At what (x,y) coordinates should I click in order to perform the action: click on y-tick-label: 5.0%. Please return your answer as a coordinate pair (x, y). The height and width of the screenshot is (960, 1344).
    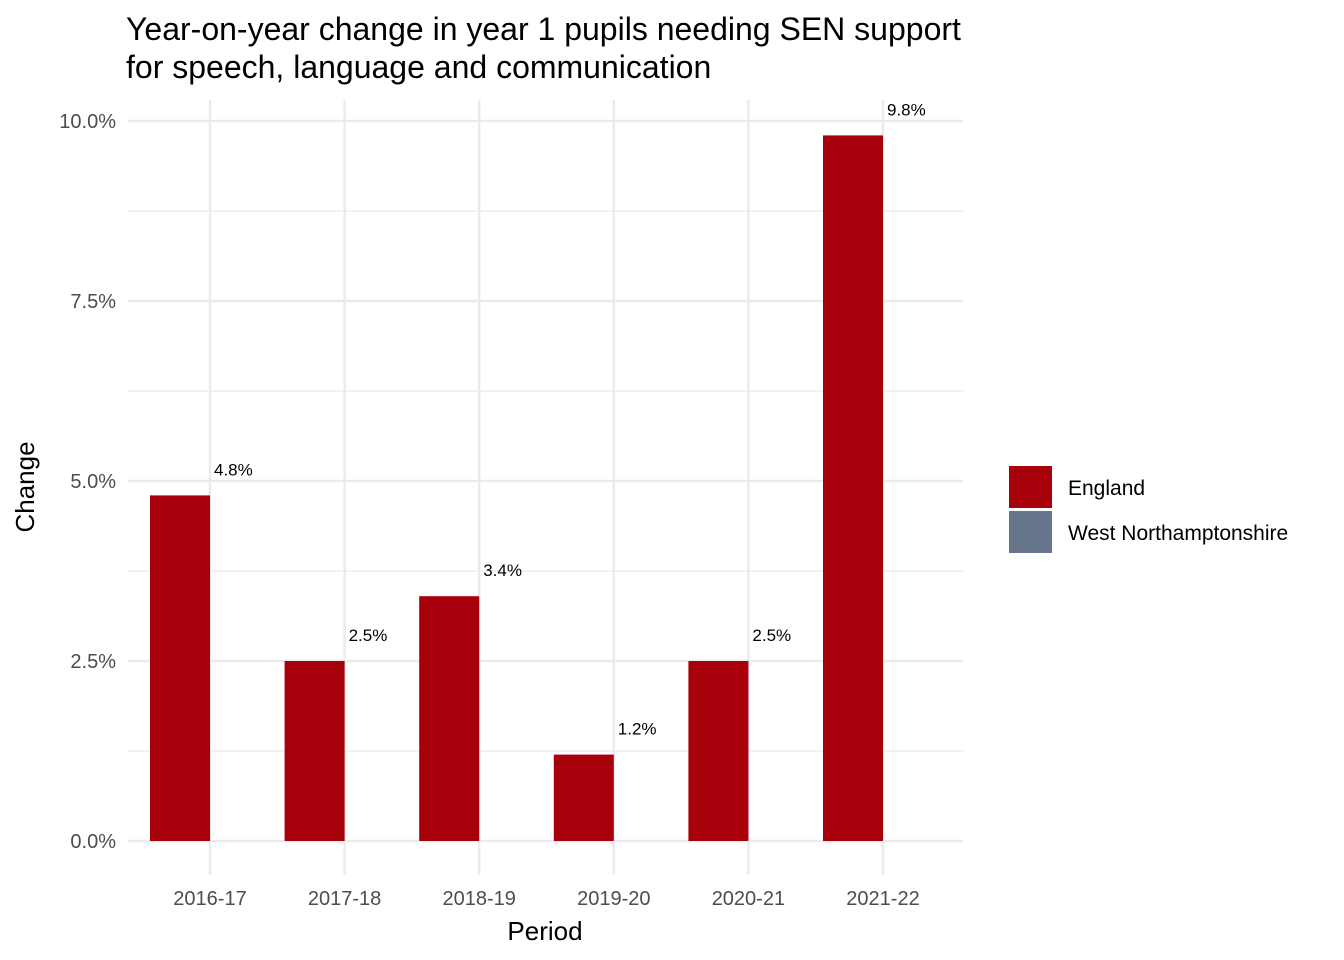
    Looking at the image, I should click on (93, 482).